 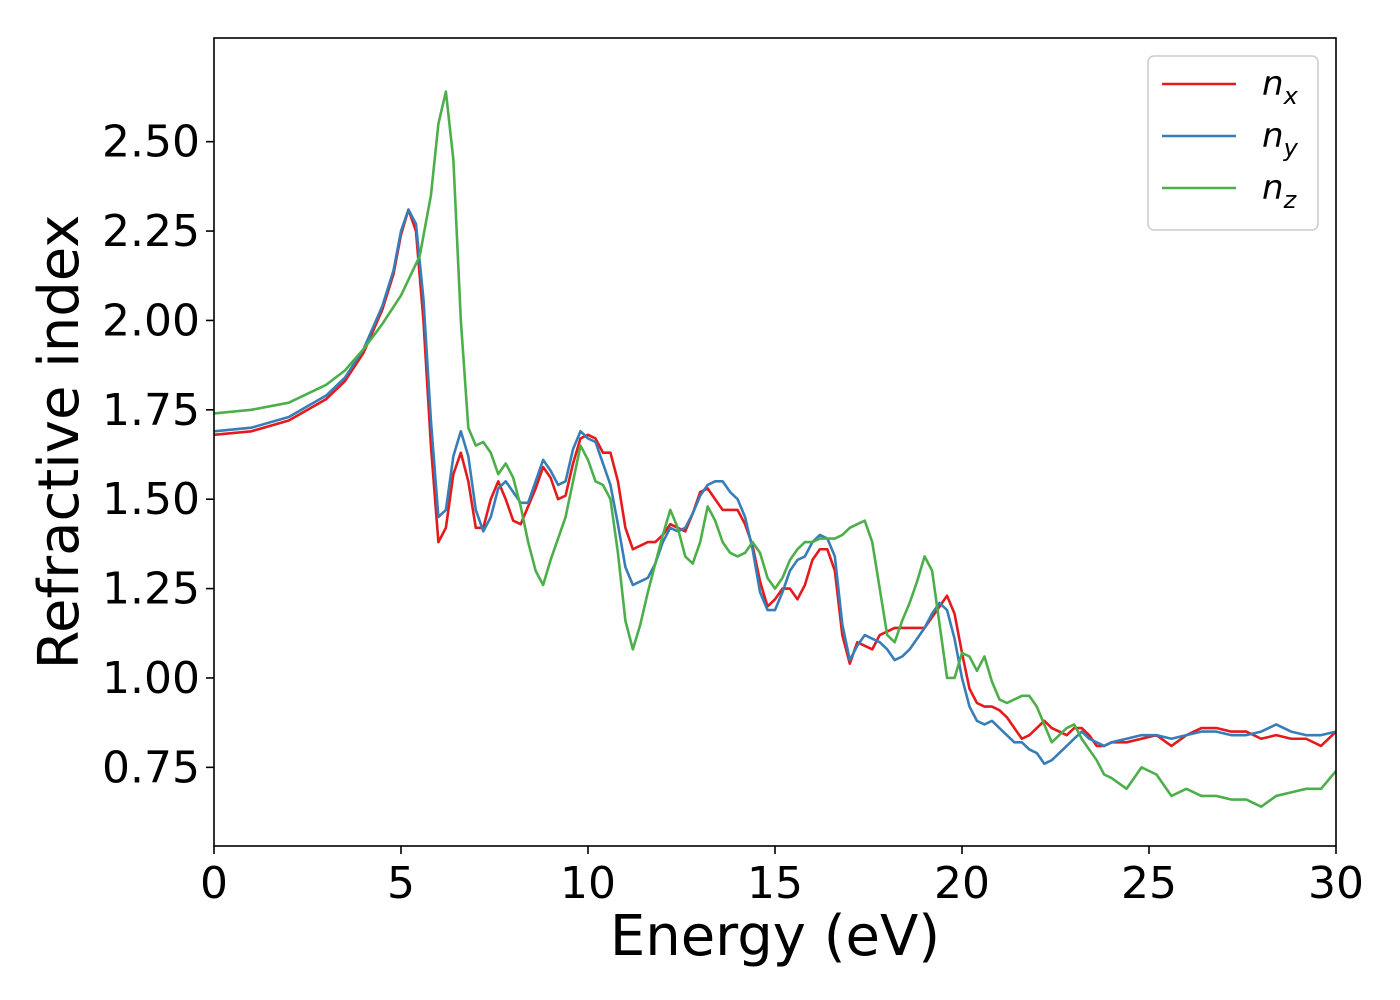 What do you see at coordinates (151, 231) in the screenshot?
I see `y-tick-label: 2.25` at bounding box center [151, 231].